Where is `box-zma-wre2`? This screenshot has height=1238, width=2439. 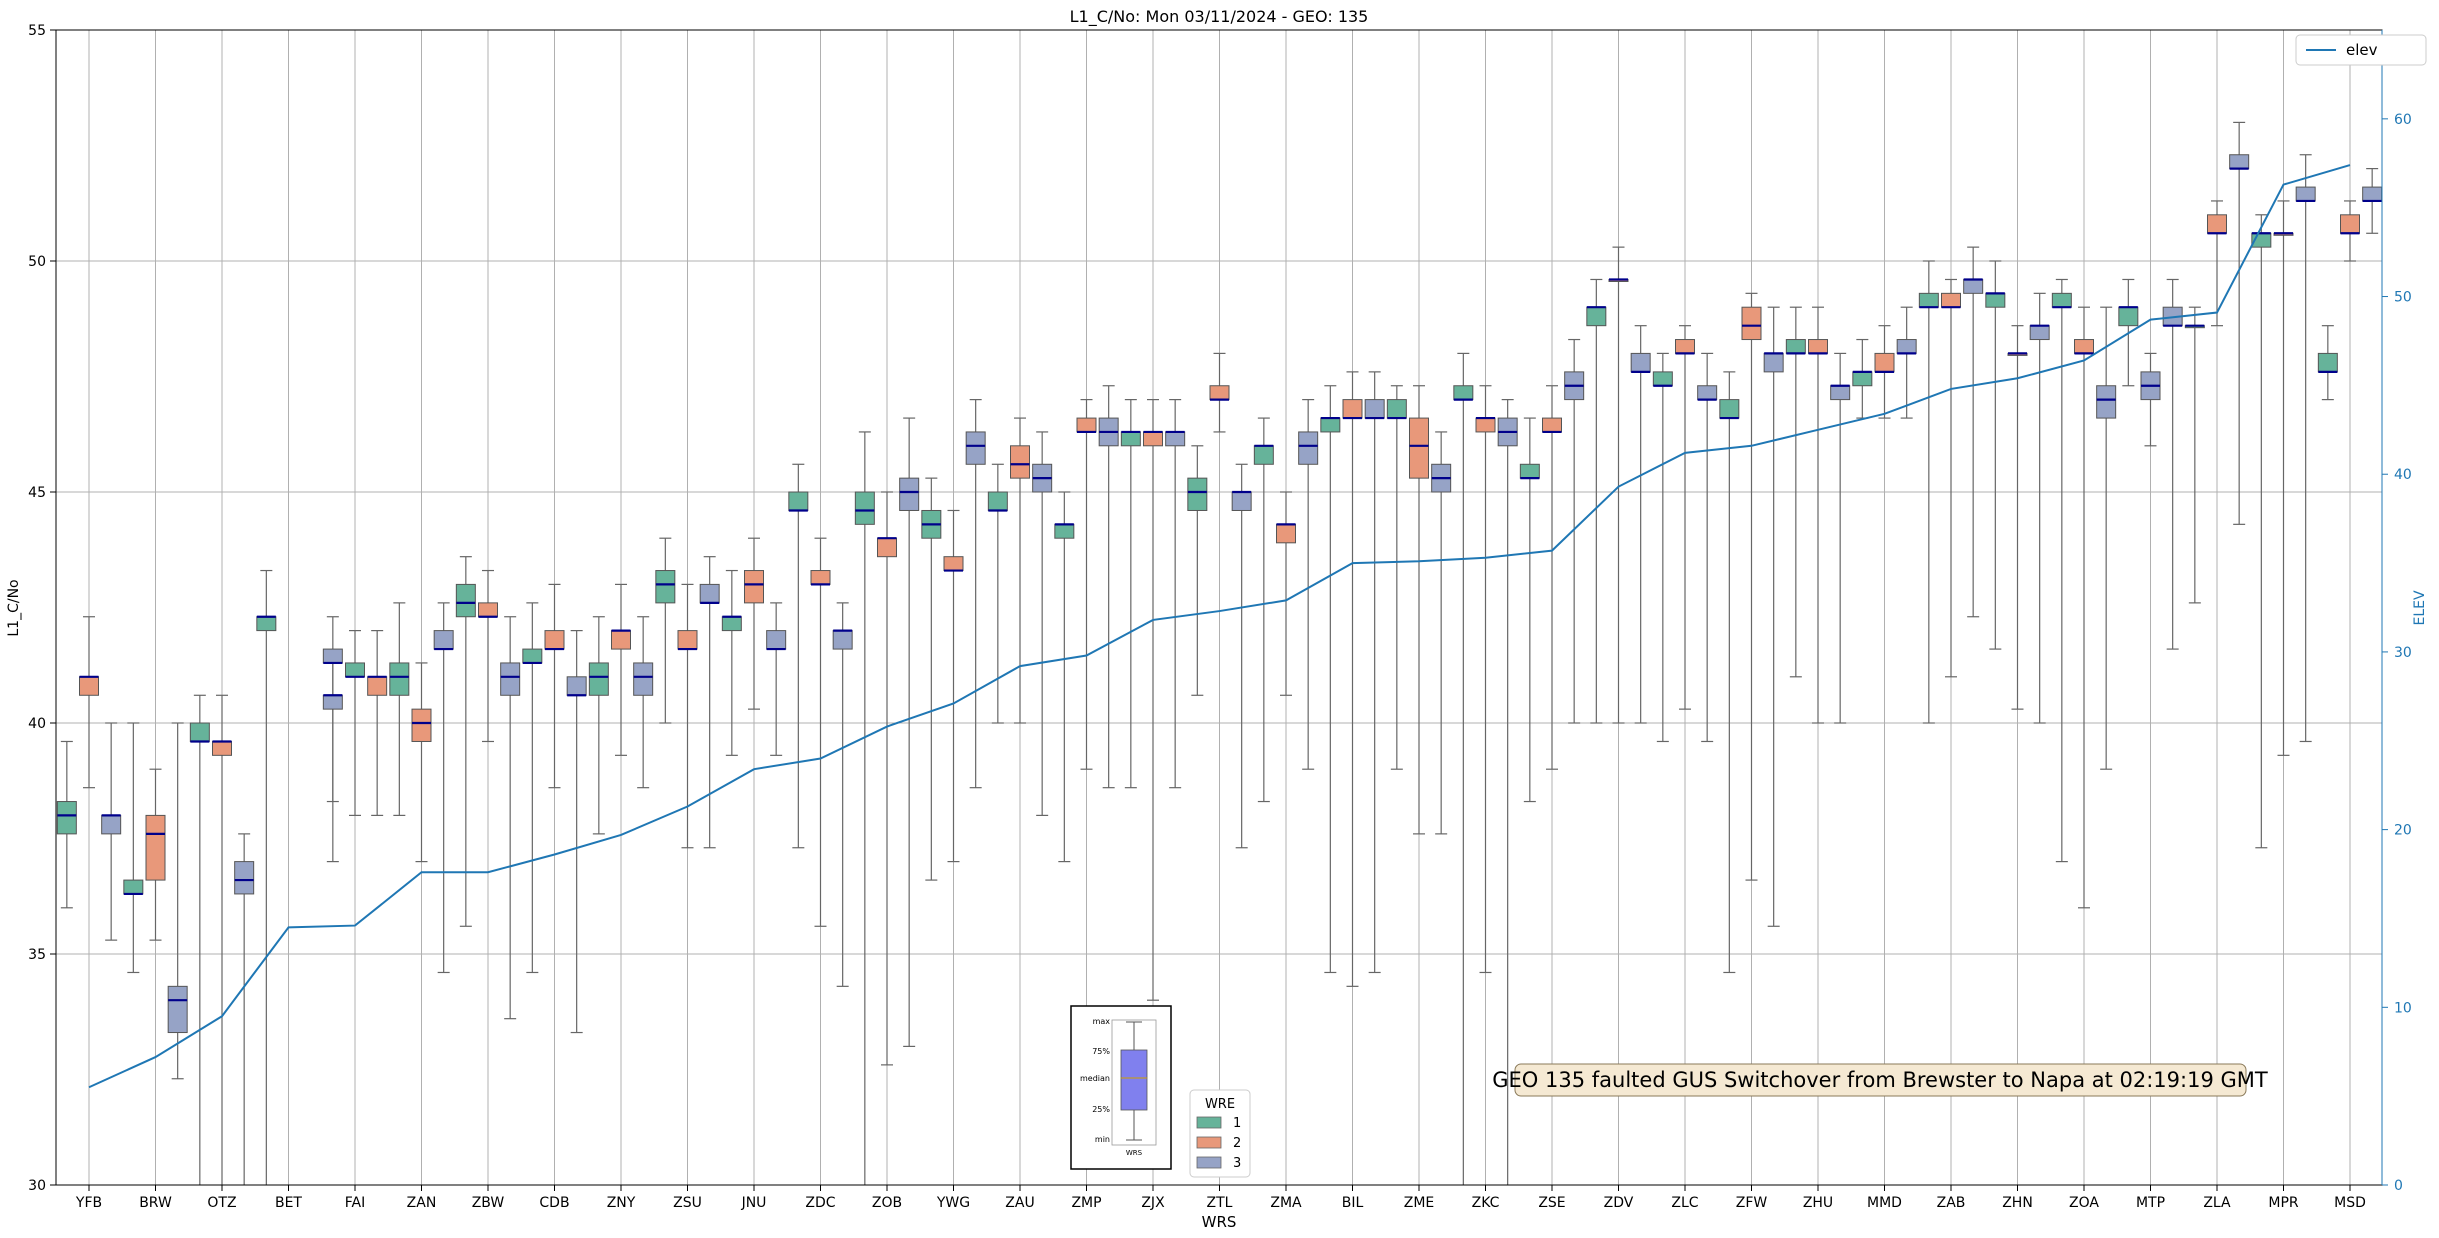 box-zma-wre2 is located at coordinates (1286, 533).